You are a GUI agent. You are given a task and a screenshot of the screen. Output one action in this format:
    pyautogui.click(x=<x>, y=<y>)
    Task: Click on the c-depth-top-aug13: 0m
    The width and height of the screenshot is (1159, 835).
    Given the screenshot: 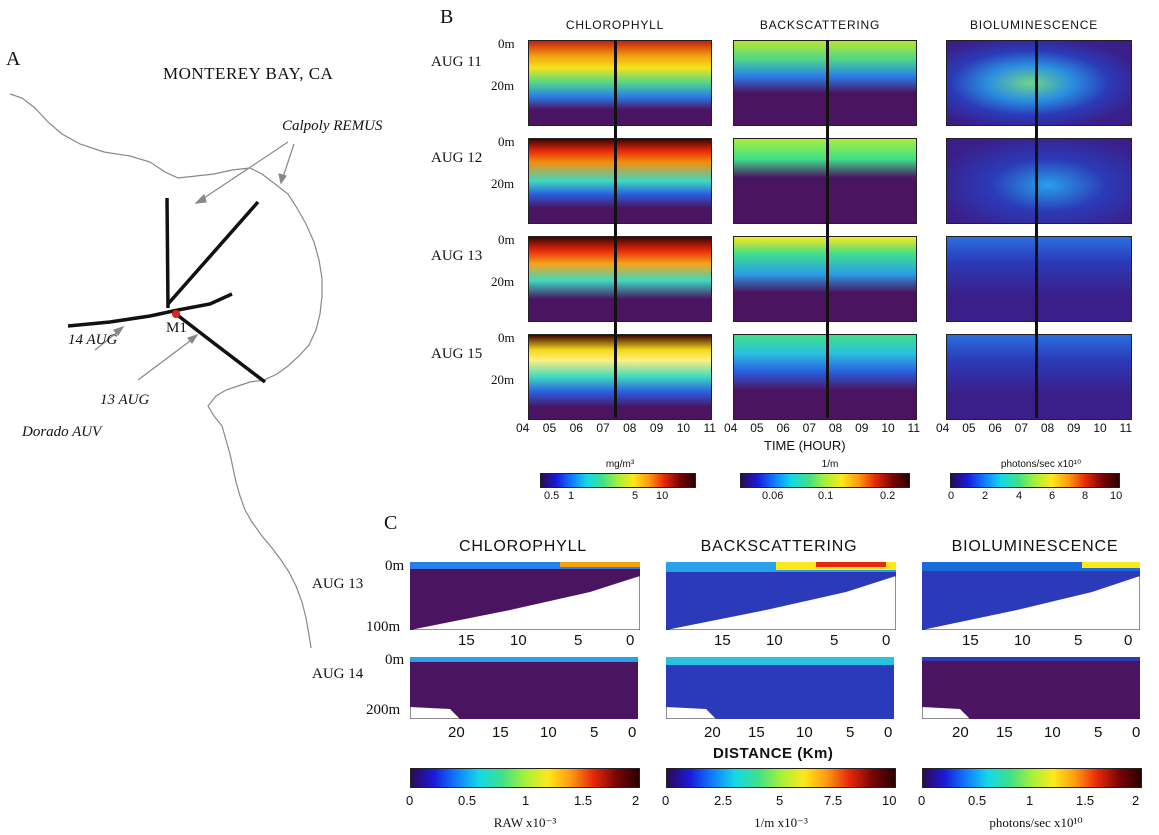 What is the action you would take?
    pyautogui.click(x=395, y=566)
    